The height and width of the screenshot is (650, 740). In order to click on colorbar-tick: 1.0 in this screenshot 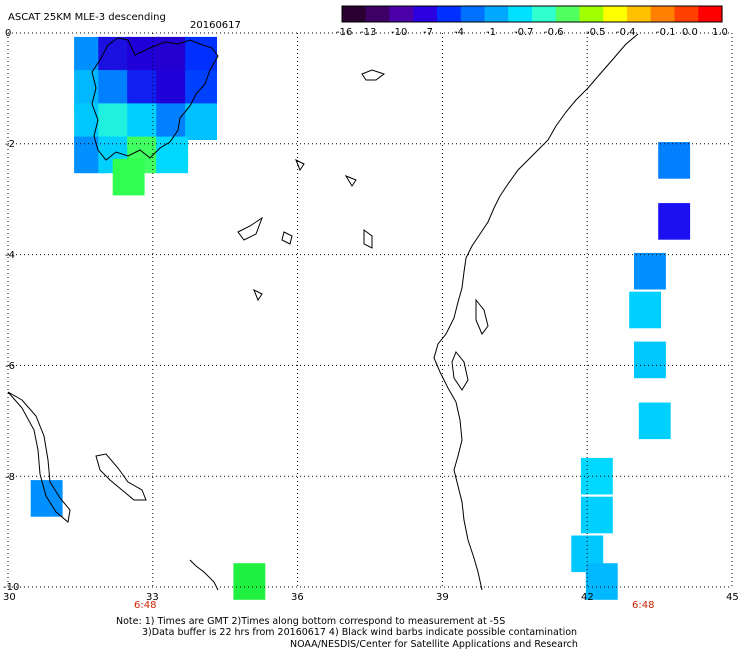, I will do `click(720, 32)`.